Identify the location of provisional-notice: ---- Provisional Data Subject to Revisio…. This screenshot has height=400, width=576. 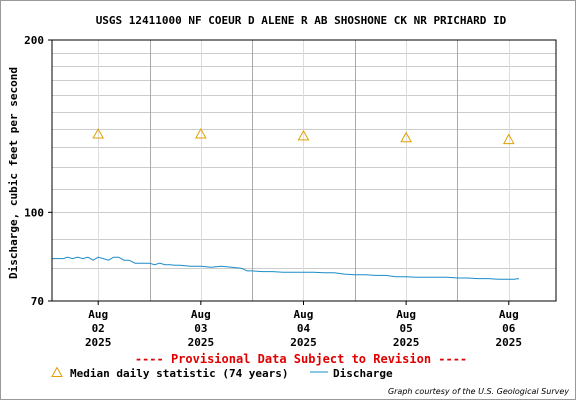
(301, 359).